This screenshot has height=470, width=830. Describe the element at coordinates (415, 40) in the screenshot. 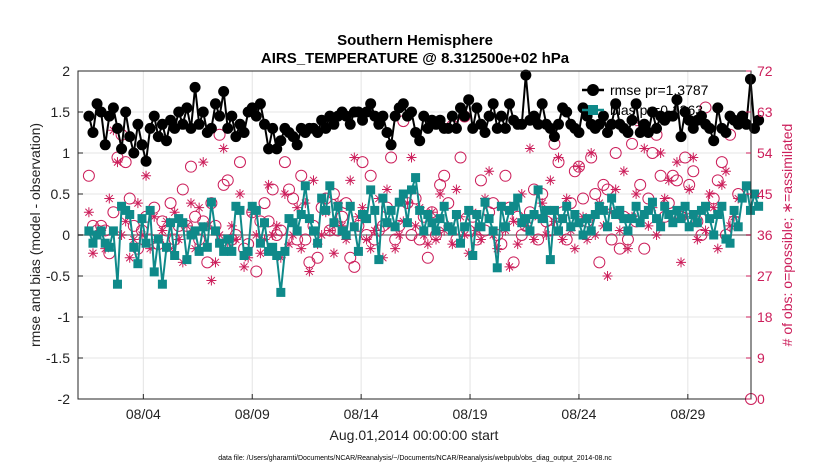

I see `chart-title: Southern Hemisphere` at that location.